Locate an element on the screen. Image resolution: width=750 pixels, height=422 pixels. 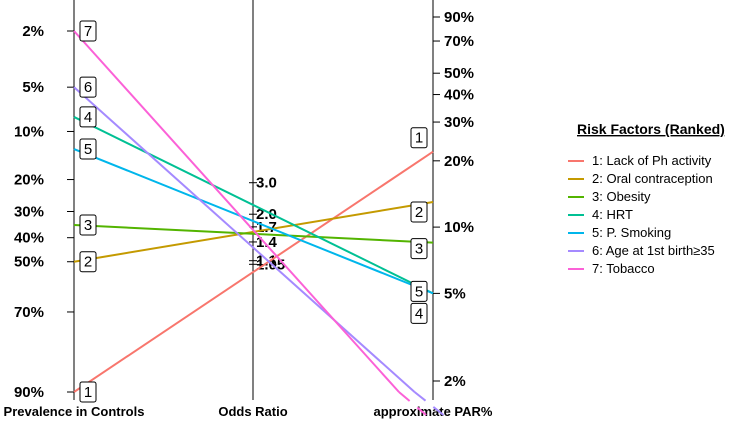
right-rank-box-text: 2 is located at coordinates (419, 212).